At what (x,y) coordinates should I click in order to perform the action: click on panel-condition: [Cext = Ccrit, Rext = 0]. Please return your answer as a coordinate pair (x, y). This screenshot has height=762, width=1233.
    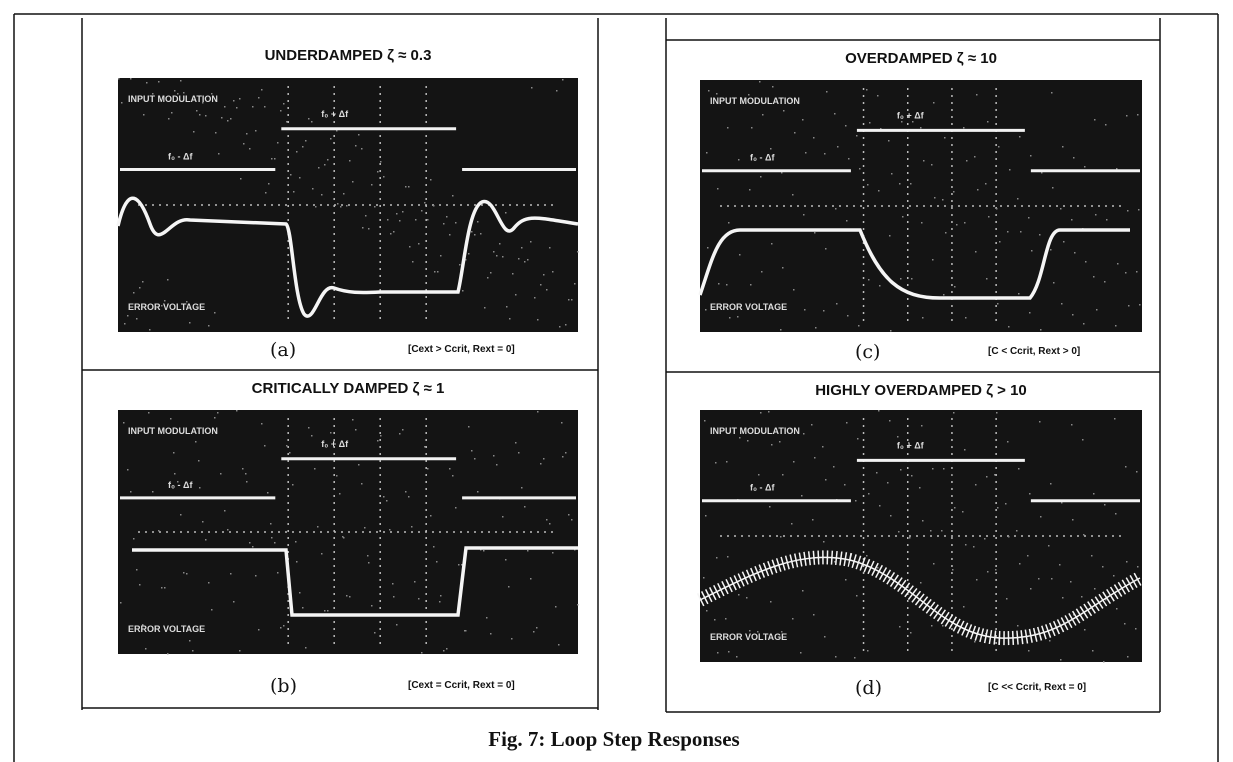
    Looking at the image, I should click on (461, 685).